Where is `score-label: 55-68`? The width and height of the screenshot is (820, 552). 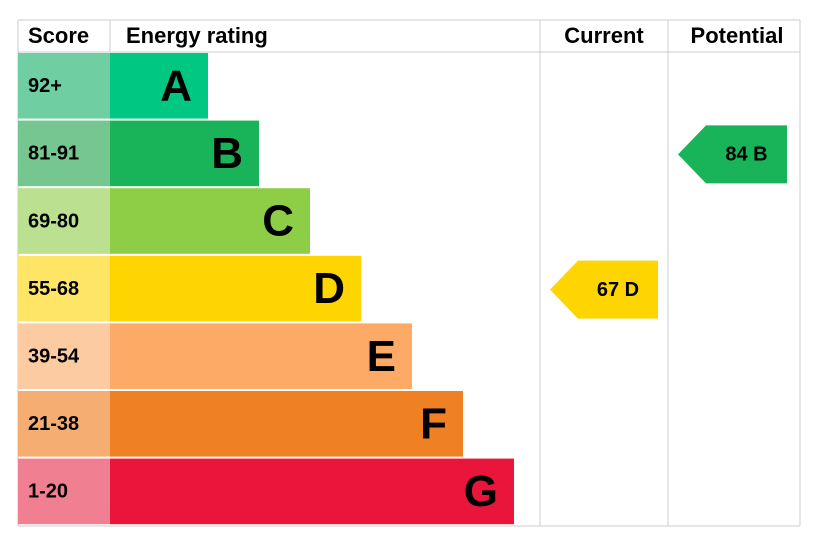 score-label: 55-68 is located at coordinates (53, 289).